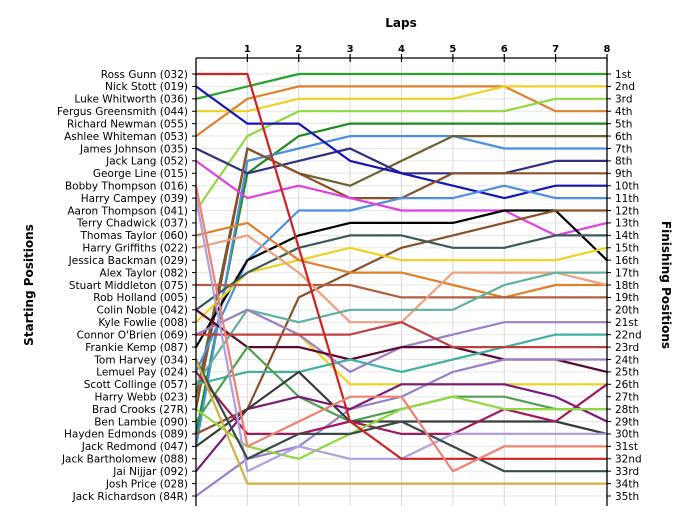 The height and width of the screenshot is (525, 700). I want to click on finishing-position-label: 6th, so click(623, 137).